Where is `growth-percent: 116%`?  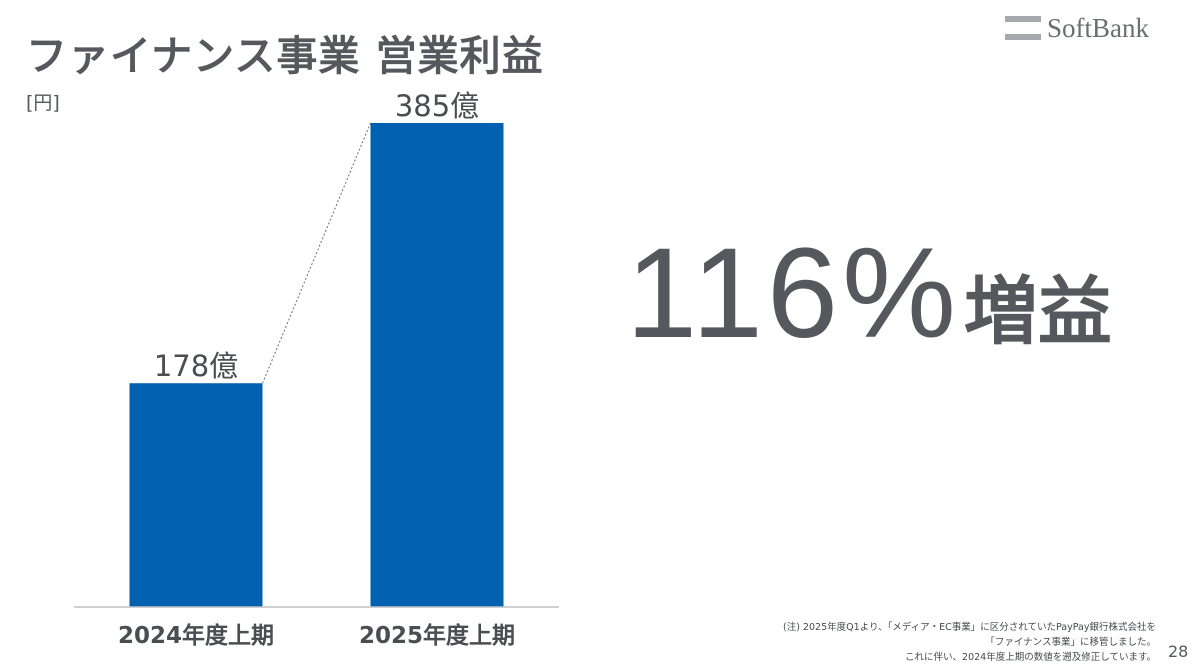 growth-percent: 116% is located at coordinates (793, 293).